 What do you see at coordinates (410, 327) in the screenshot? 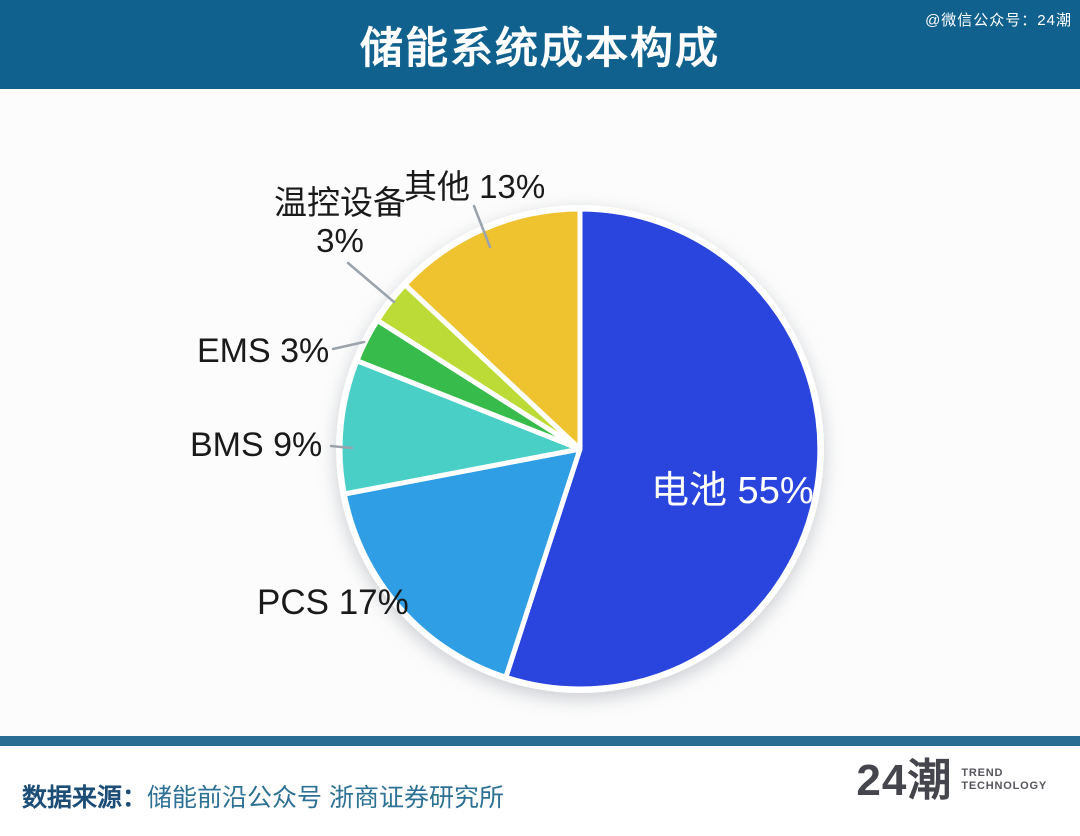
I see `leader-lines` at bounding box center [410, 327].